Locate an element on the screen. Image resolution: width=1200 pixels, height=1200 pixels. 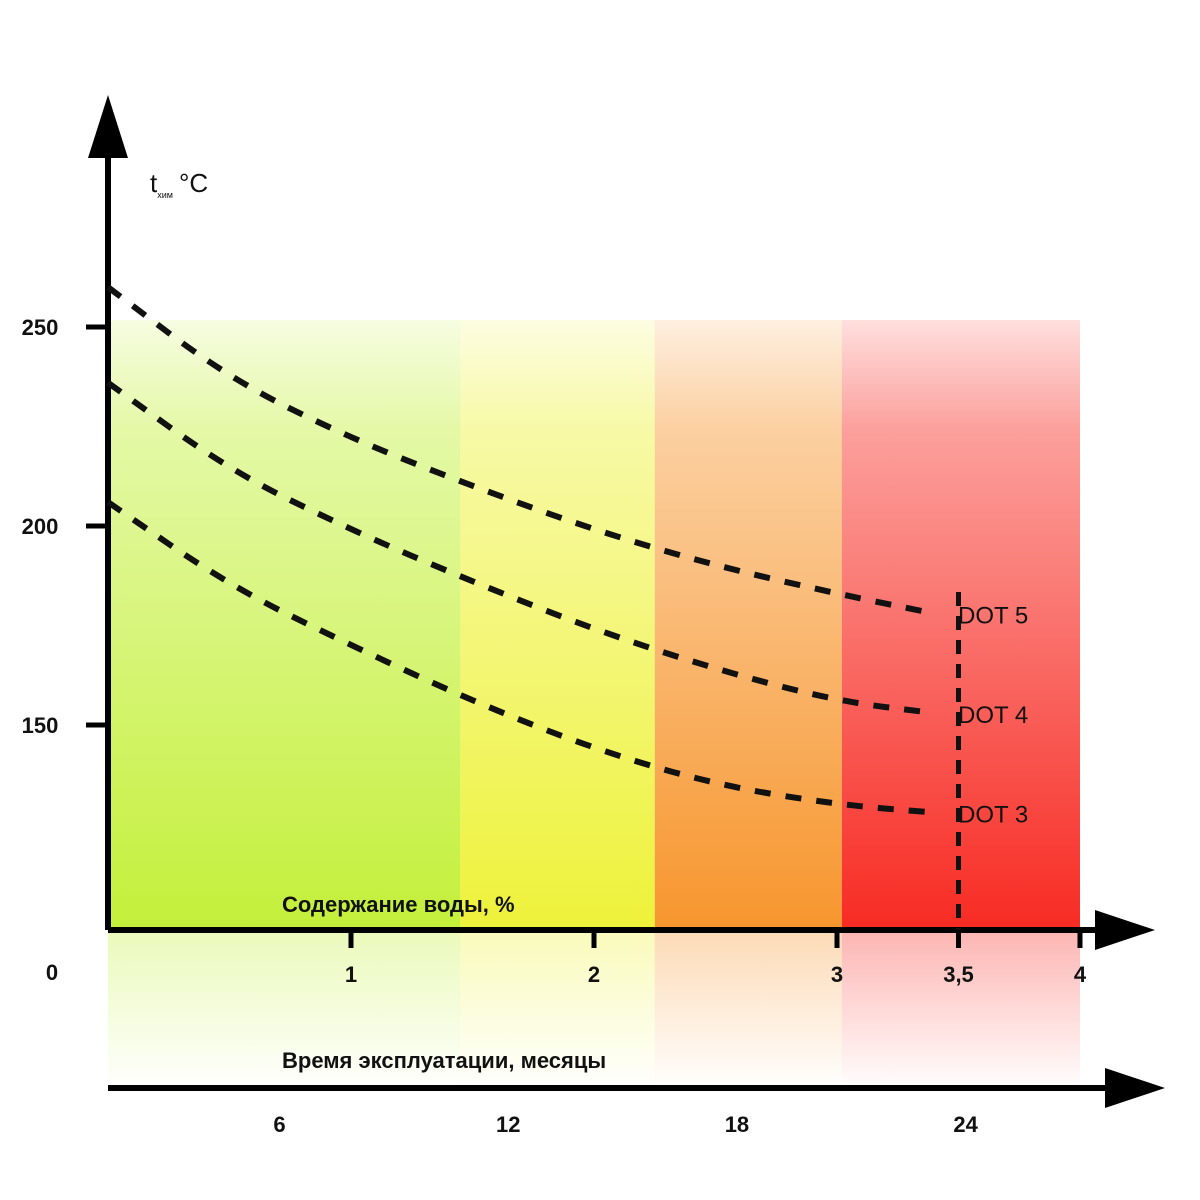
x-tick-label: 3,5 is located at coordinates (958, 974).